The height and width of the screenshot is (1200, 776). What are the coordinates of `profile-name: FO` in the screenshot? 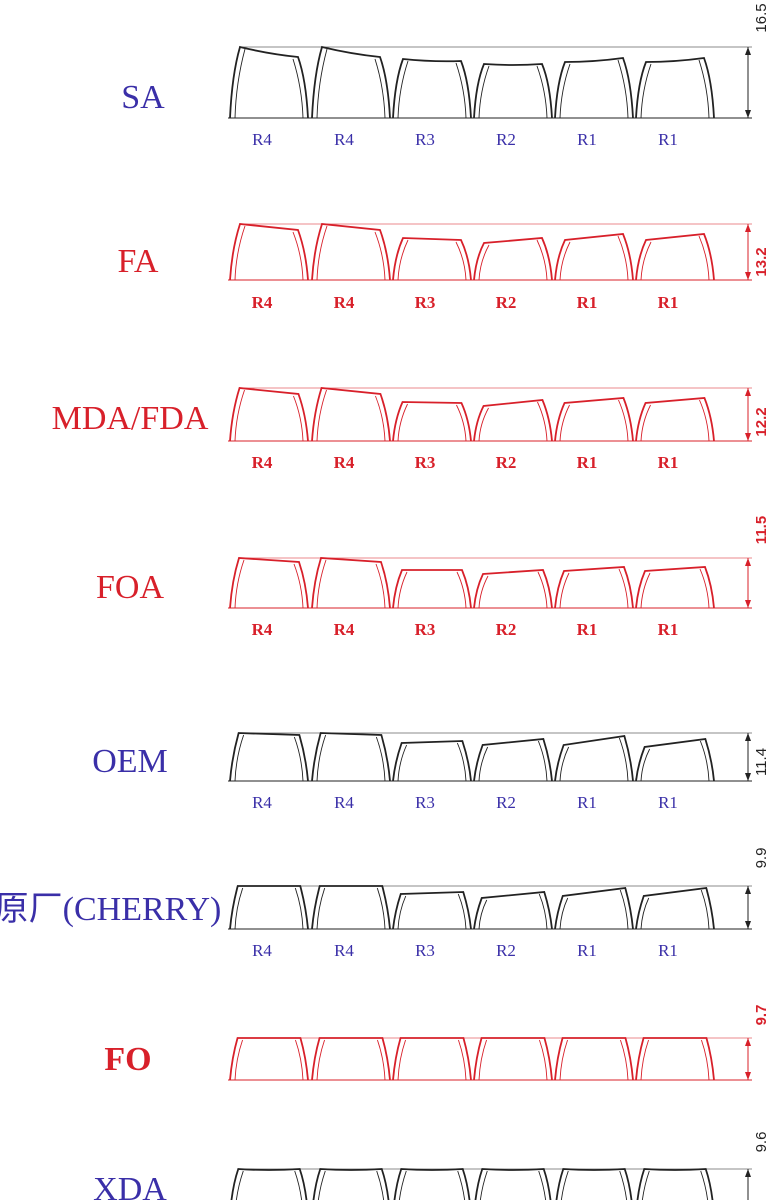 It's located at (127, 1059).